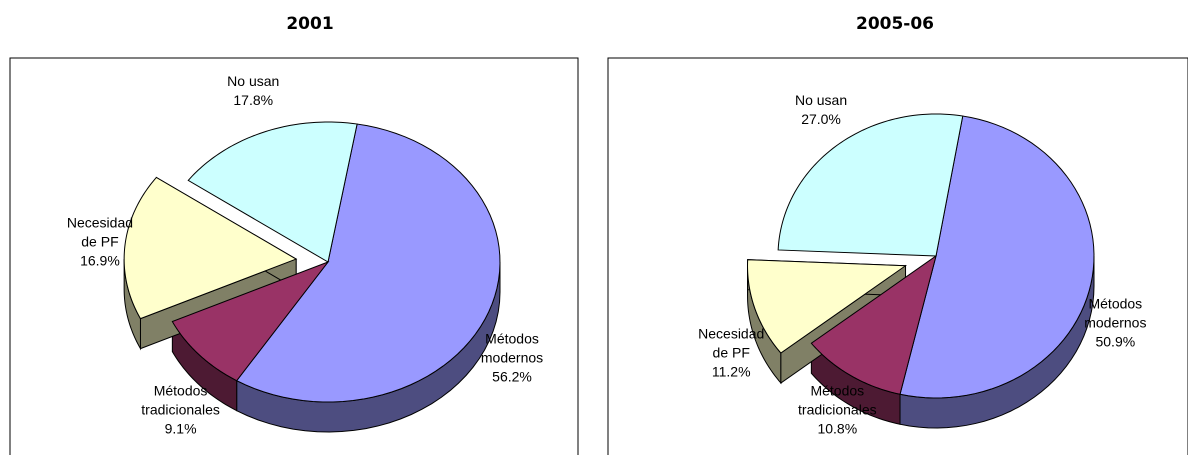 The height and width of the screenshot is (455, 1188). What do you see at coordinates (253, 99) in the screenshot?
I see `value-label: 17.8%` at bounding box center [253, 99].